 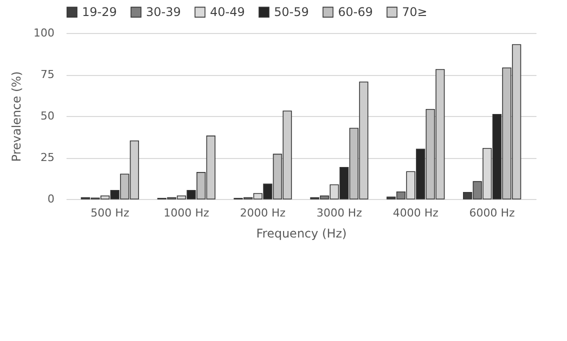 I want to click on legend-label: 60-69, so click(x=355, y=12).